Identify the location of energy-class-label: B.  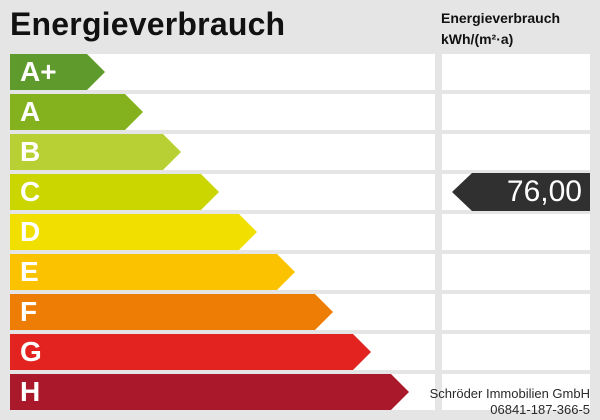
(30, 151).